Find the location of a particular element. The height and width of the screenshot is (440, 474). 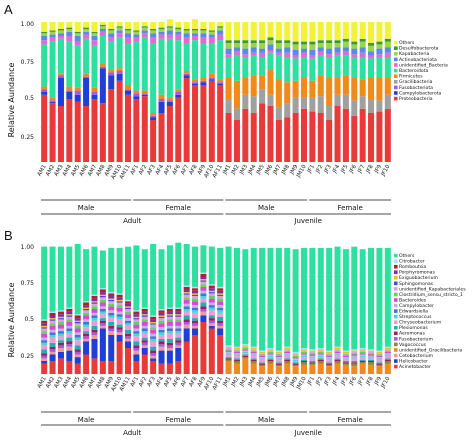

legend-entry: Exiguobacterium is located at coordinates (418, 278).